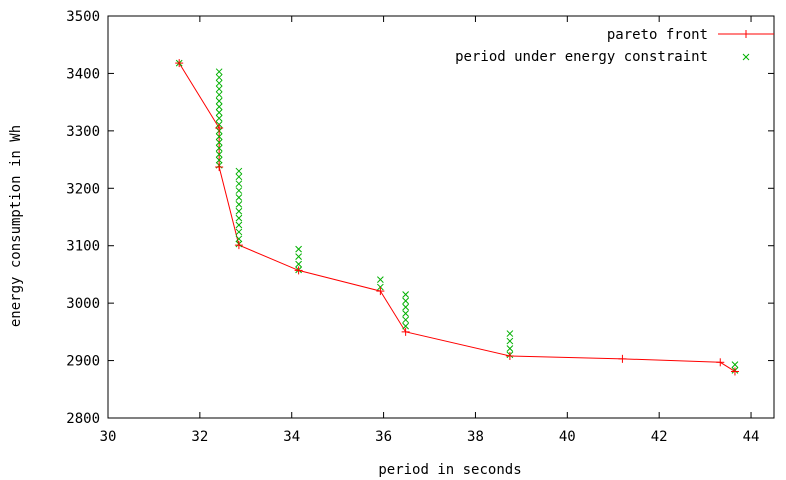  What do you see at coordinates (83, 304) in the screenshot?
I see `y-tick-label: 3000` at bounding box center [83, 304].